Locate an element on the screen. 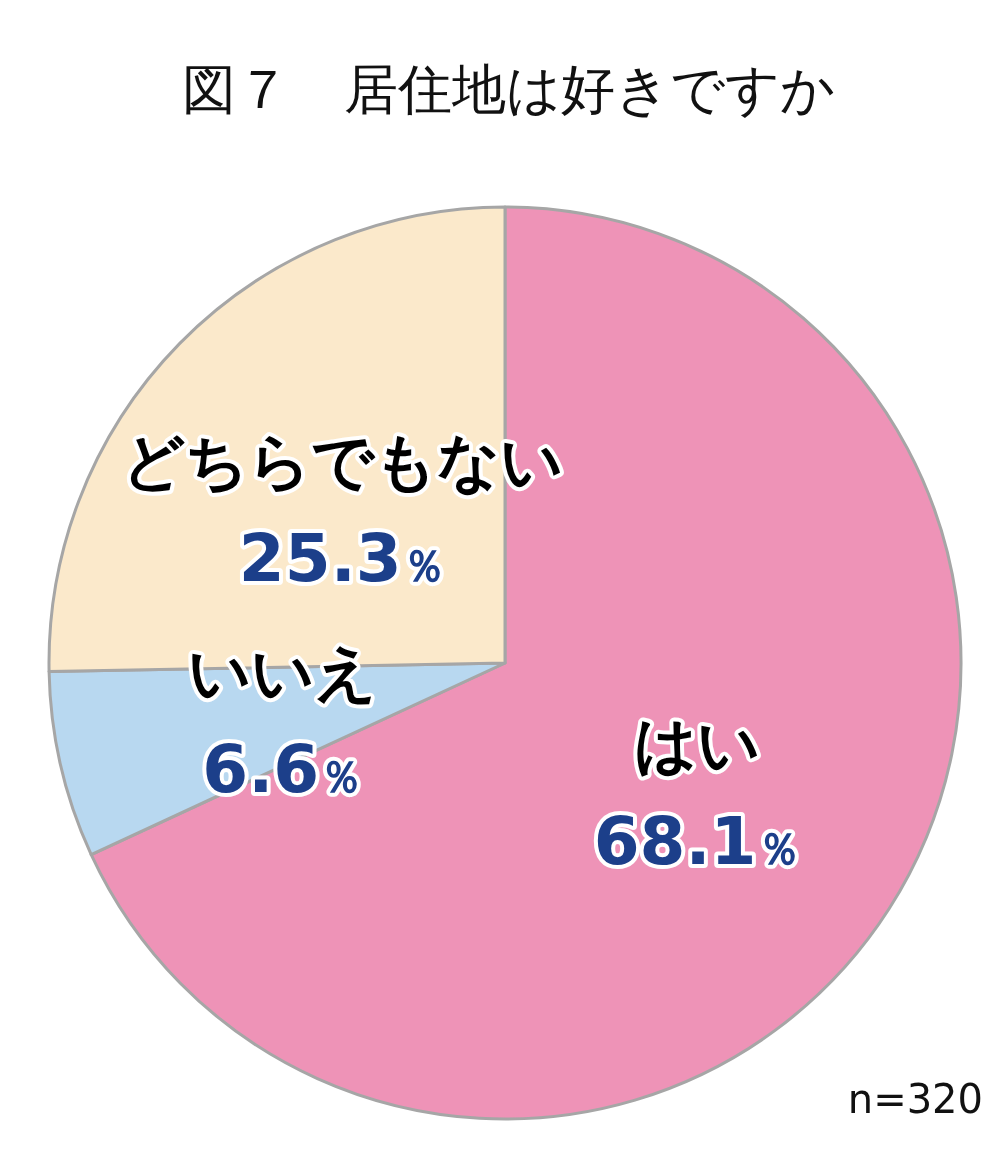 Image resolution: width=1000 pixels, height=1151 pixels. slice-label: はい is located at coordinates (697, 744).